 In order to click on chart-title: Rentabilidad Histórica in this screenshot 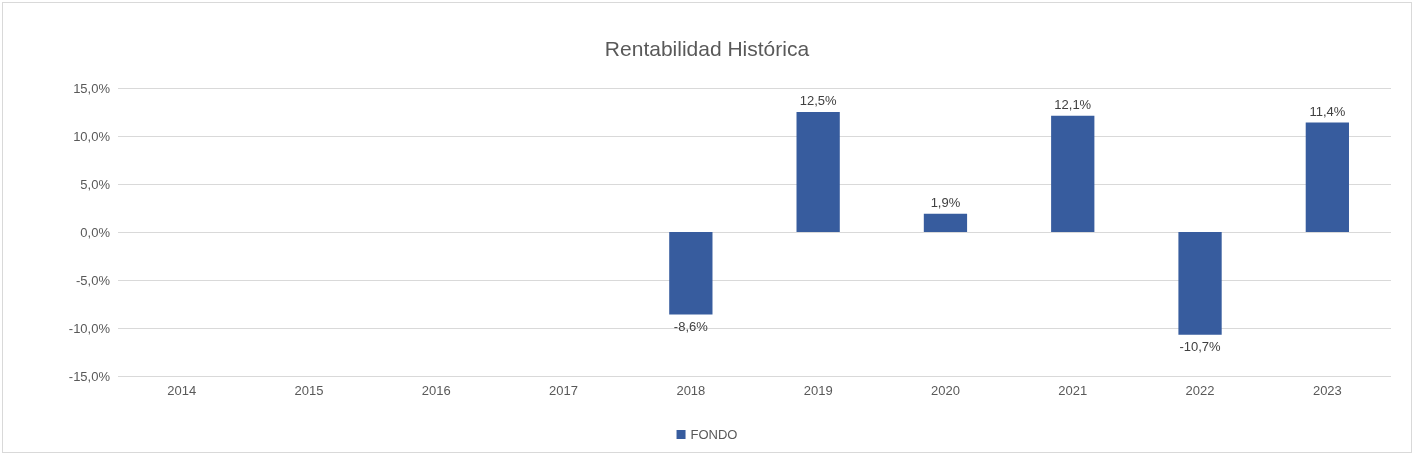, I will do `click(707, 48)`.